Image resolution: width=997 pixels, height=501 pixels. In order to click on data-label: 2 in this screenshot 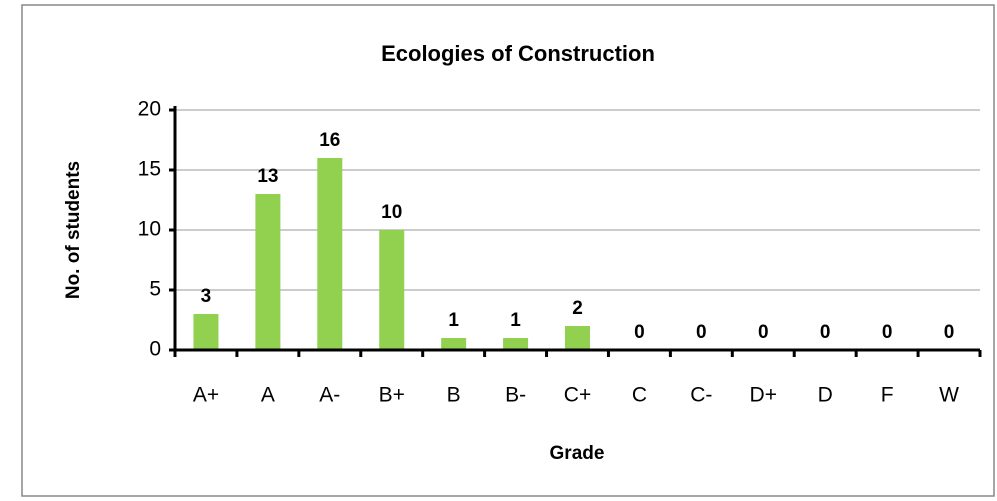, I will do `click(577, 308)`.